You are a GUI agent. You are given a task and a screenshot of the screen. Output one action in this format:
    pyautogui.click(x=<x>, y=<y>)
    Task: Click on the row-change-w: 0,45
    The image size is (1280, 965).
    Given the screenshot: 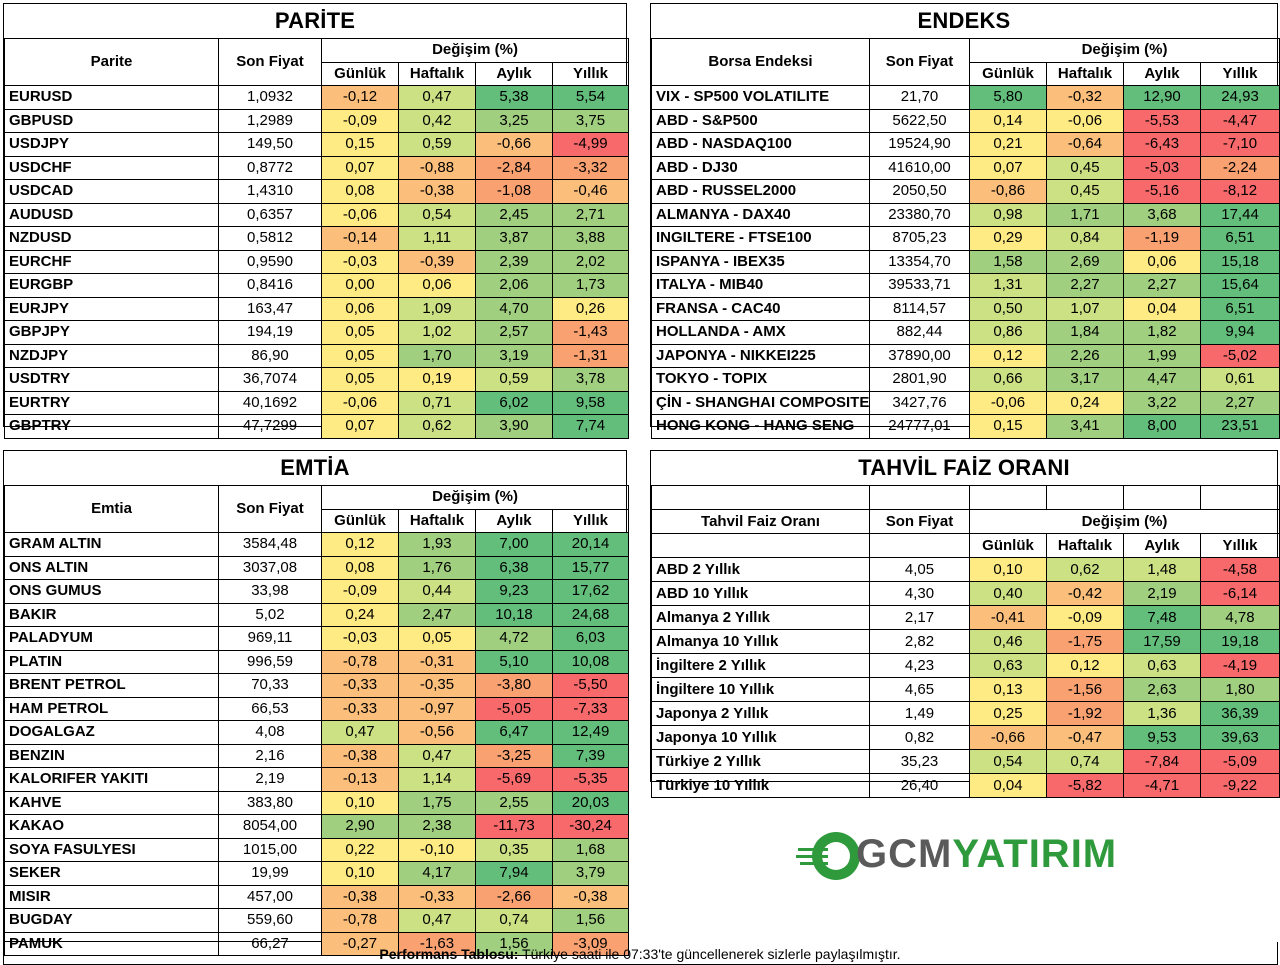 What is the action you would take?
    pyautogui.click(x=1085, y=191)
    